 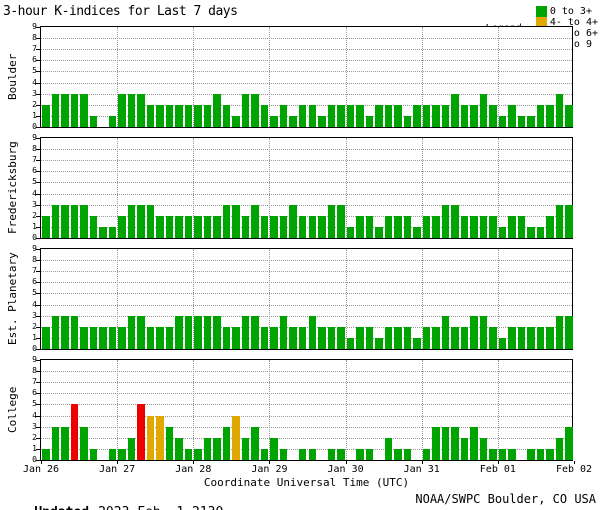 I want to click on y-tick-label: 0, so click(x=34, y=348).